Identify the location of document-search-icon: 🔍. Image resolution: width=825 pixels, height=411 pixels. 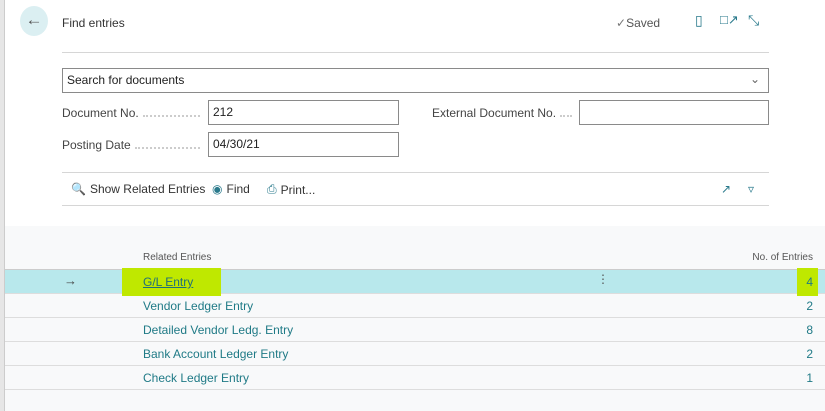
(78, 189).